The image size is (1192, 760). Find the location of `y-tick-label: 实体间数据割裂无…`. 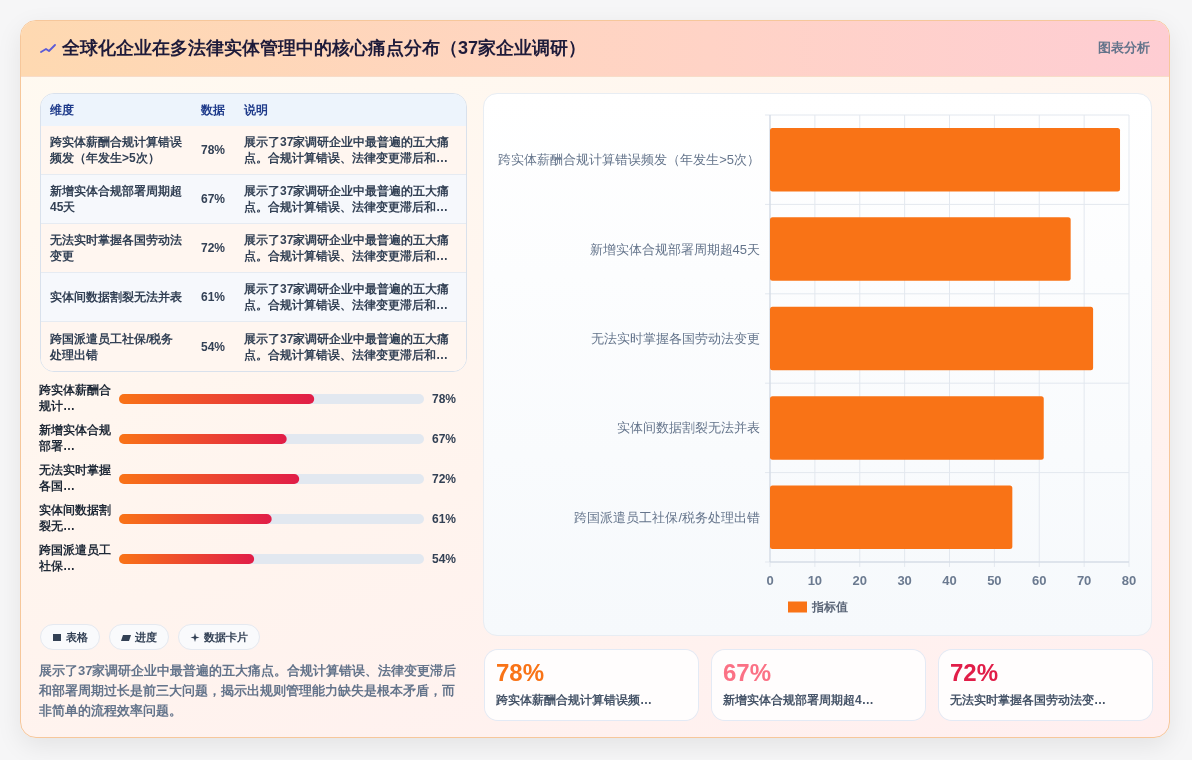

y-tick-label: 实体间数据割裂无… is located at coordinates (75, 518).